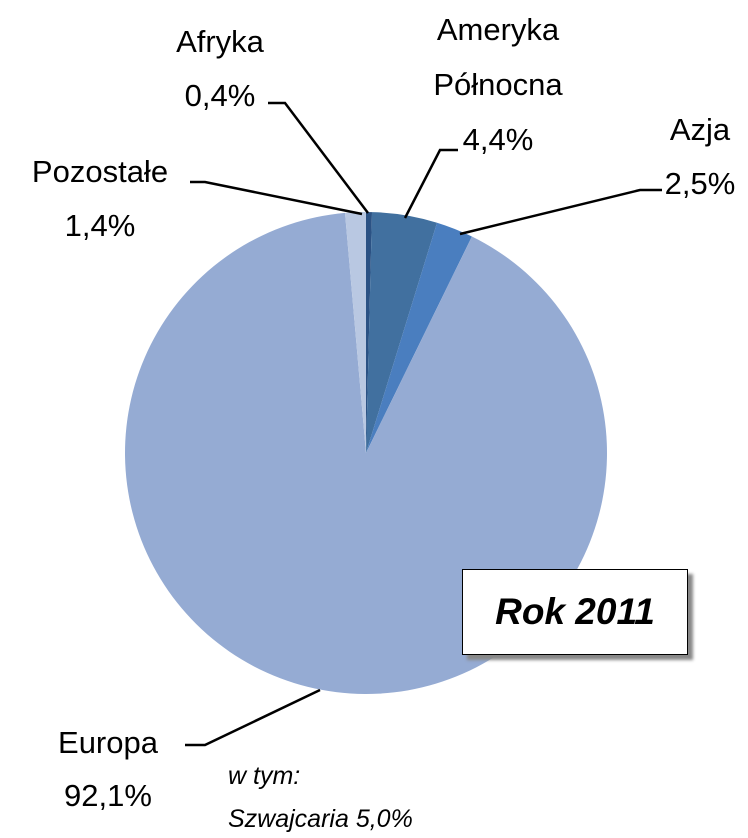  Describe the element at coordinates (264, 776) in the screenshot. I see `note: w tym:` at that location.